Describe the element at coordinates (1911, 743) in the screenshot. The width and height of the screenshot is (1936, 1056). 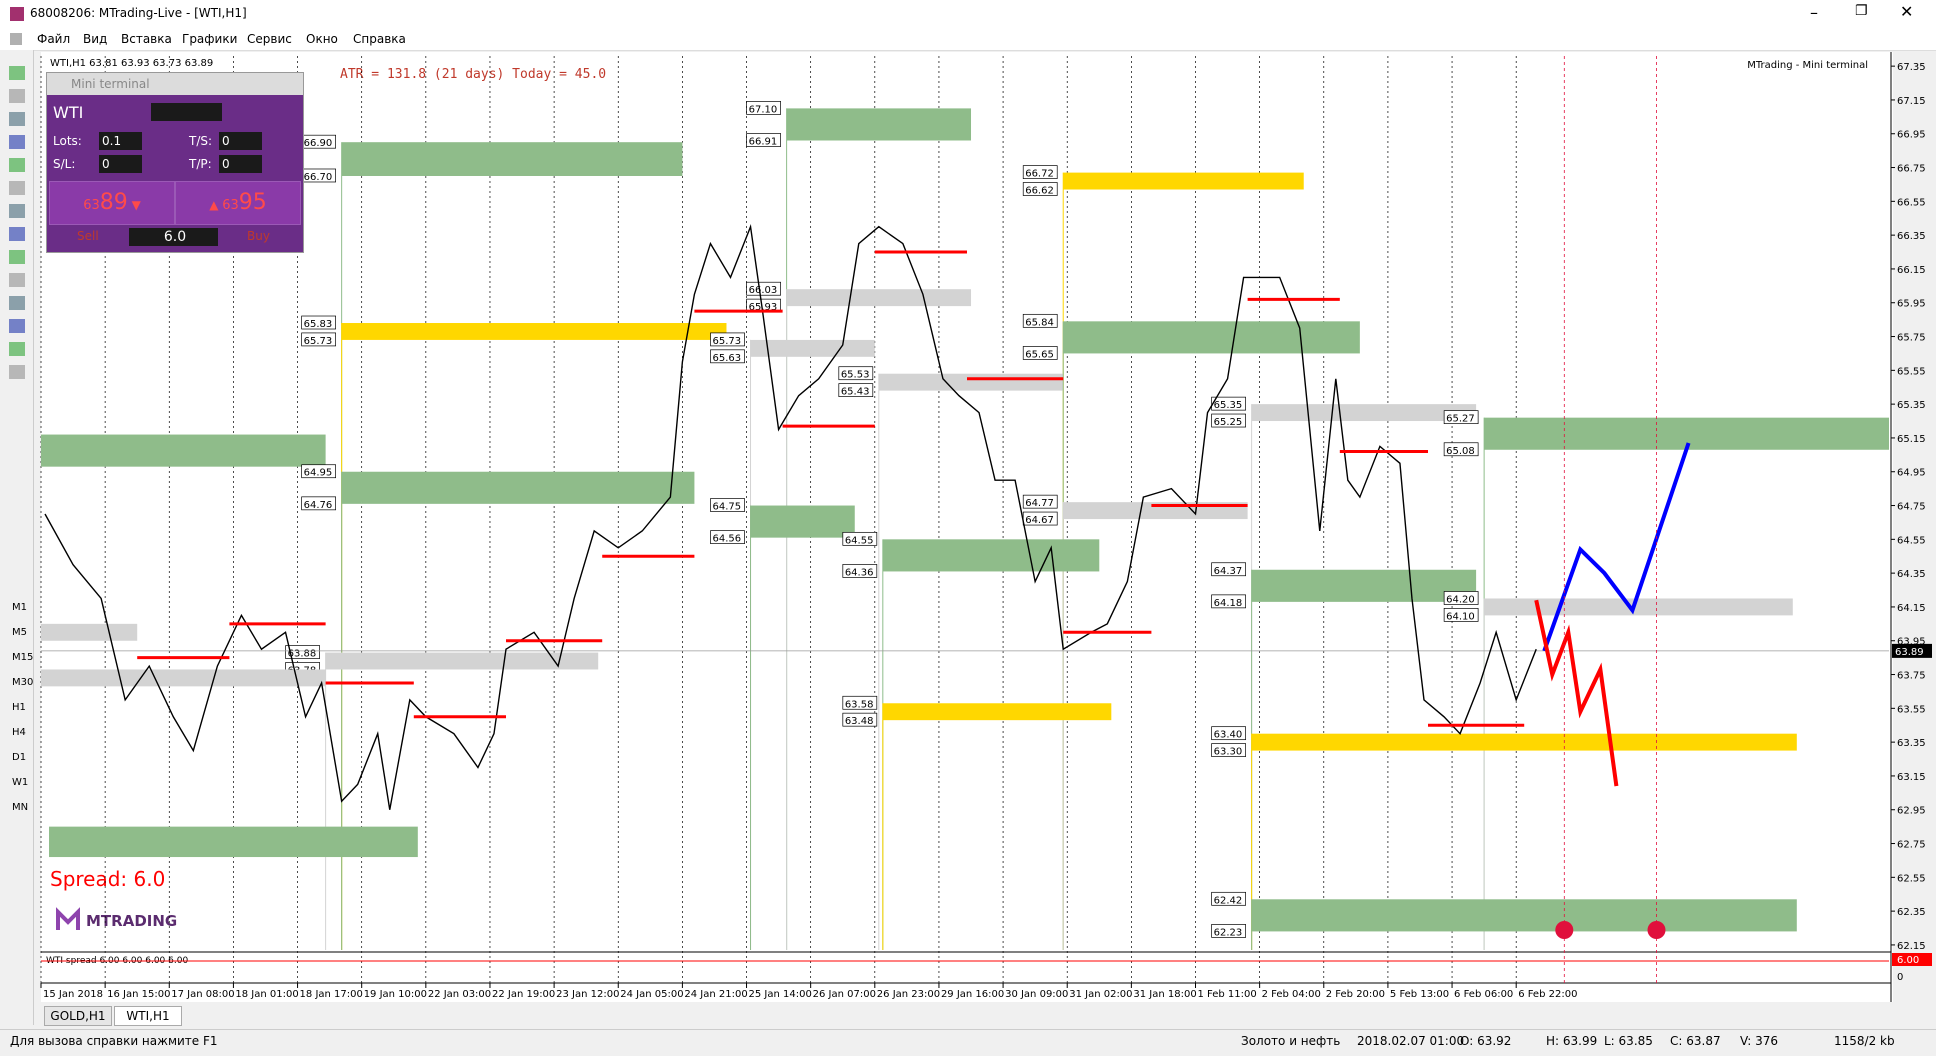
I see `y-tick-label: 63.35` at that location.